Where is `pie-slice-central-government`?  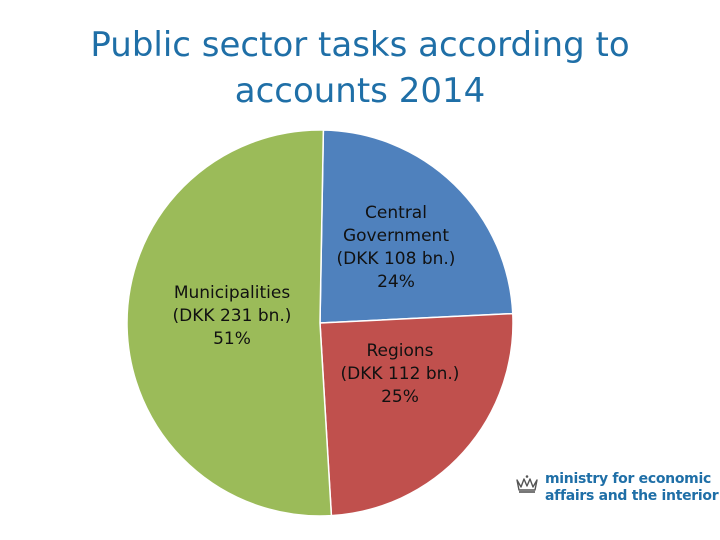
pie-slice-central-government is located at coordinates (416, 226).